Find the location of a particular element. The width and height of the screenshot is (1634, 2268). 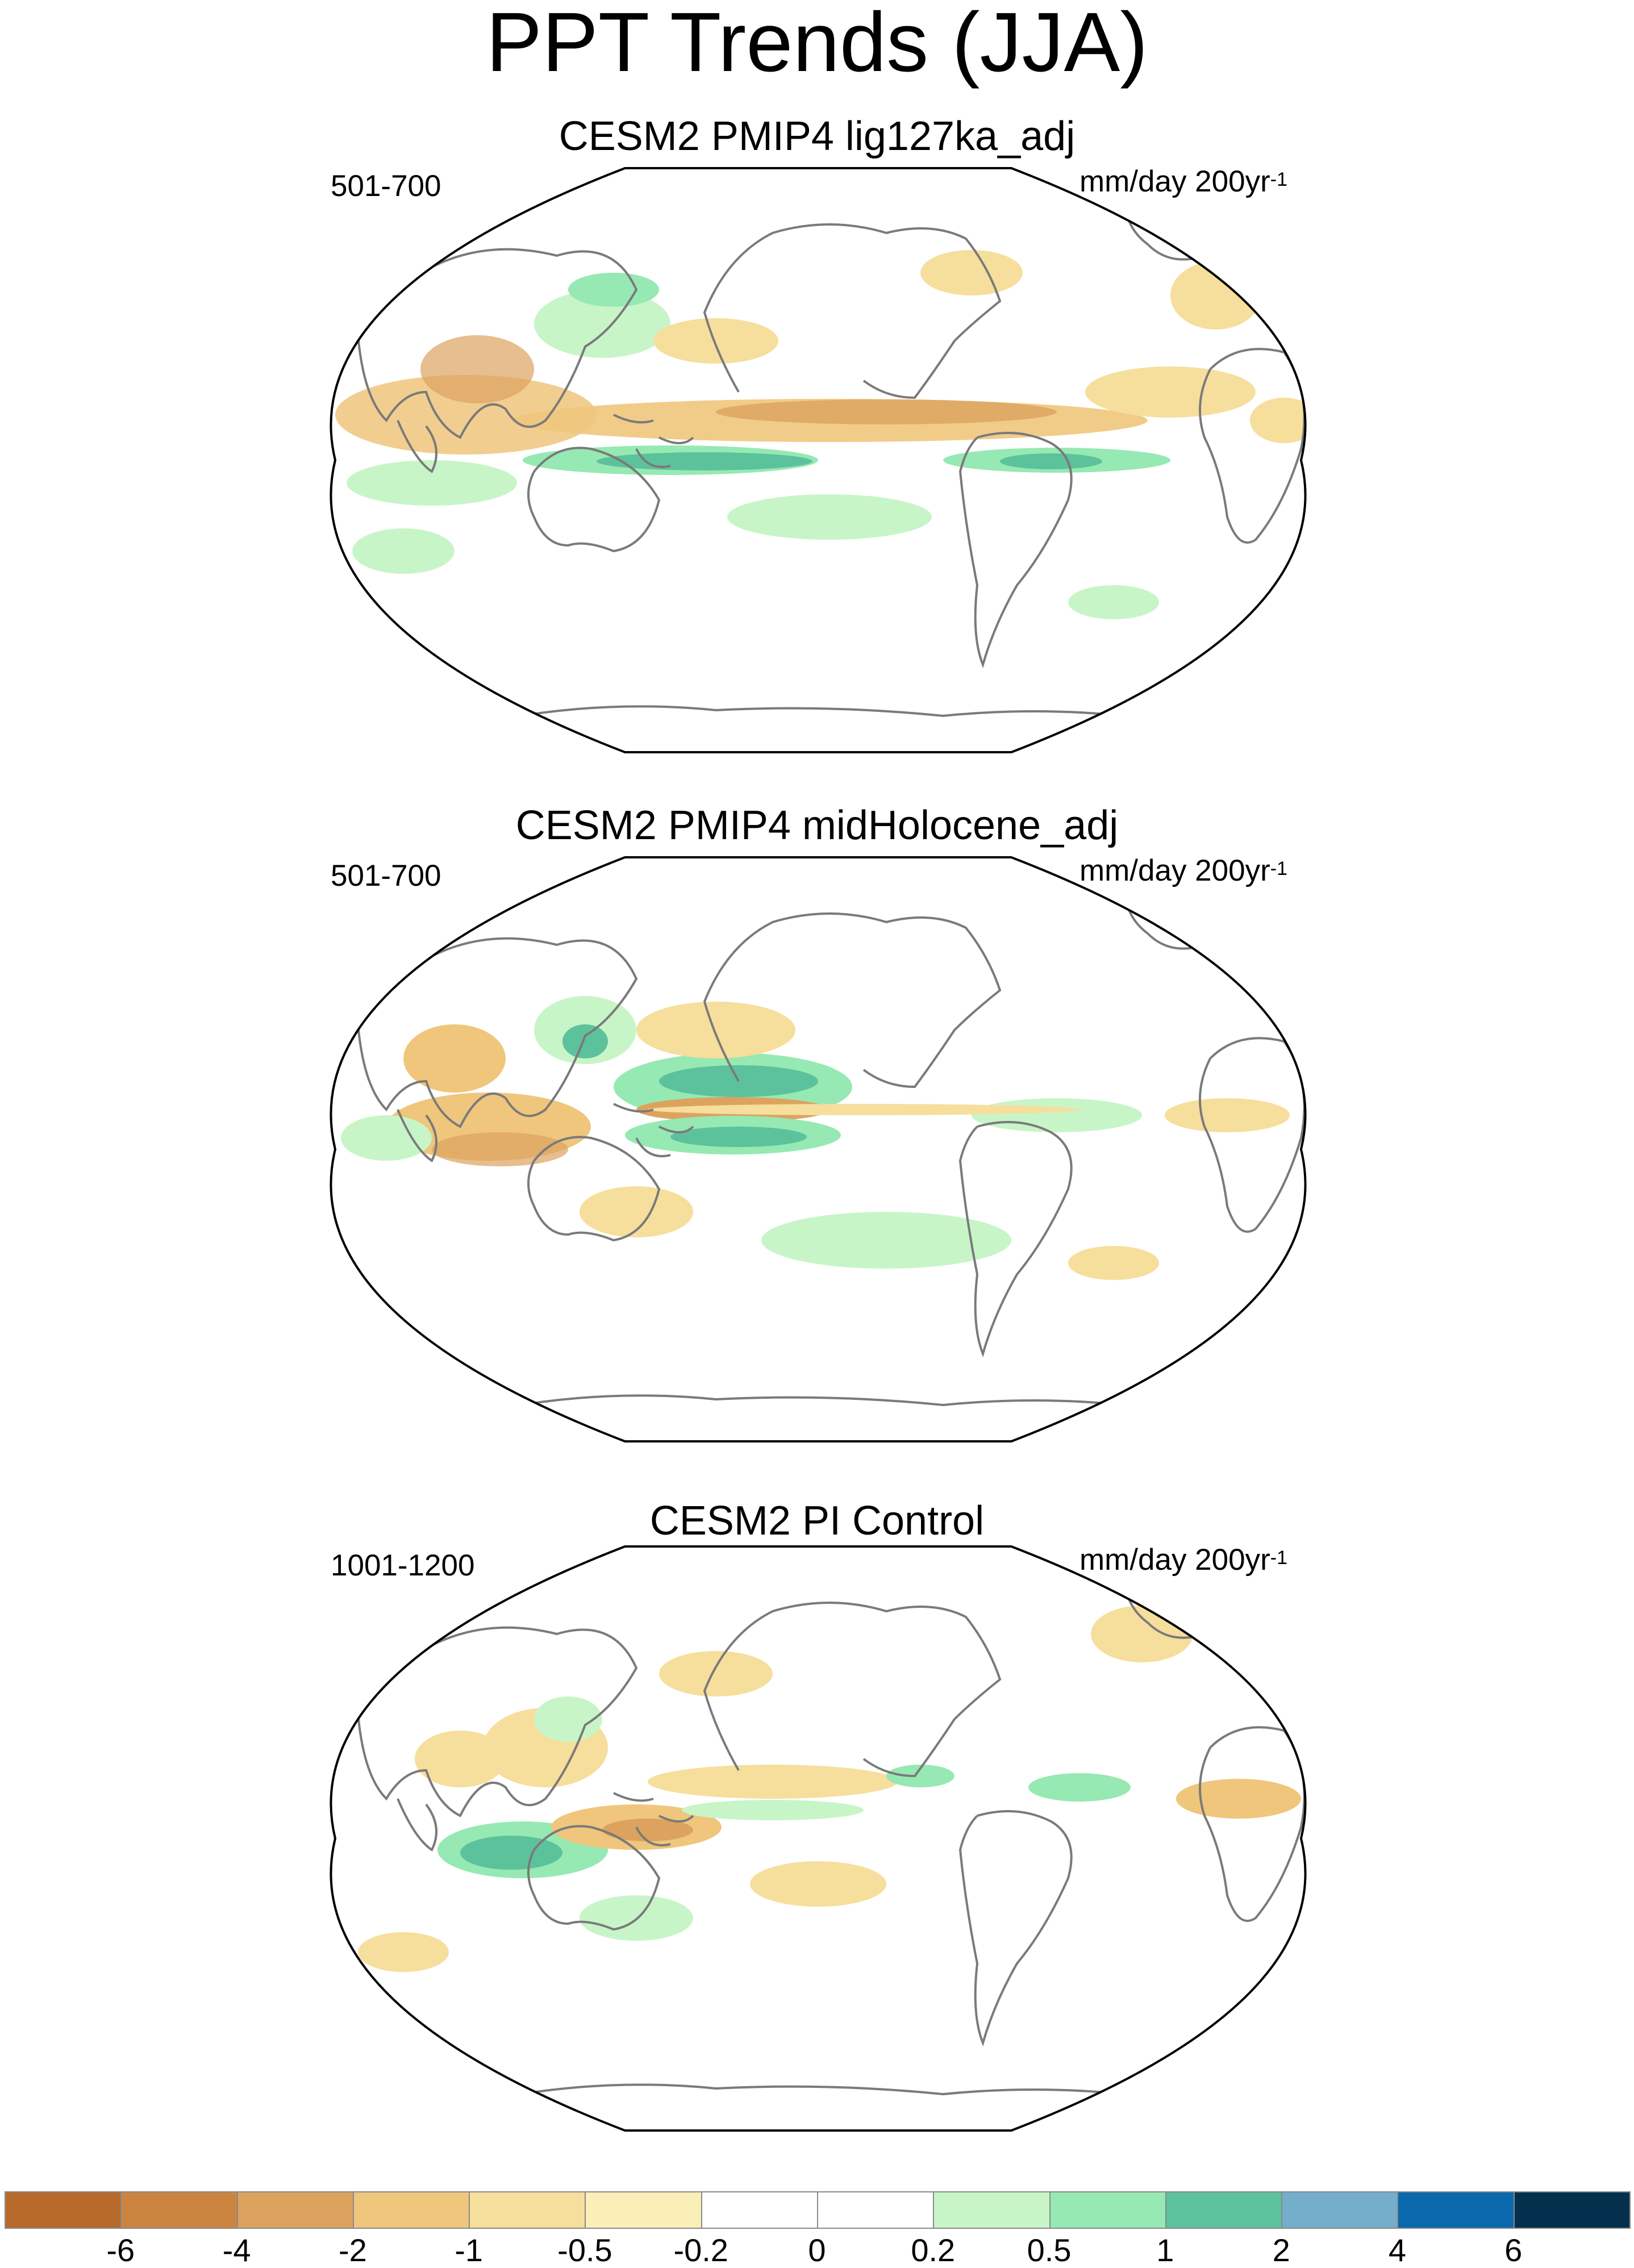

colorbar-tick-label: -0.2 is located at coordinates (700, 2250).